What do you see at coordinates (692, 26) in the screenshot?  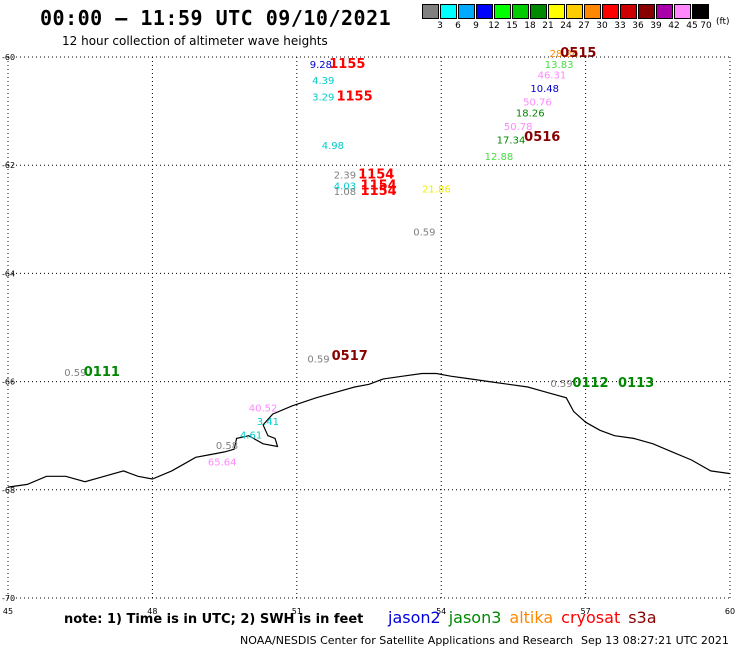 I see `scale-label: 45` at bounding box center [692, 26].